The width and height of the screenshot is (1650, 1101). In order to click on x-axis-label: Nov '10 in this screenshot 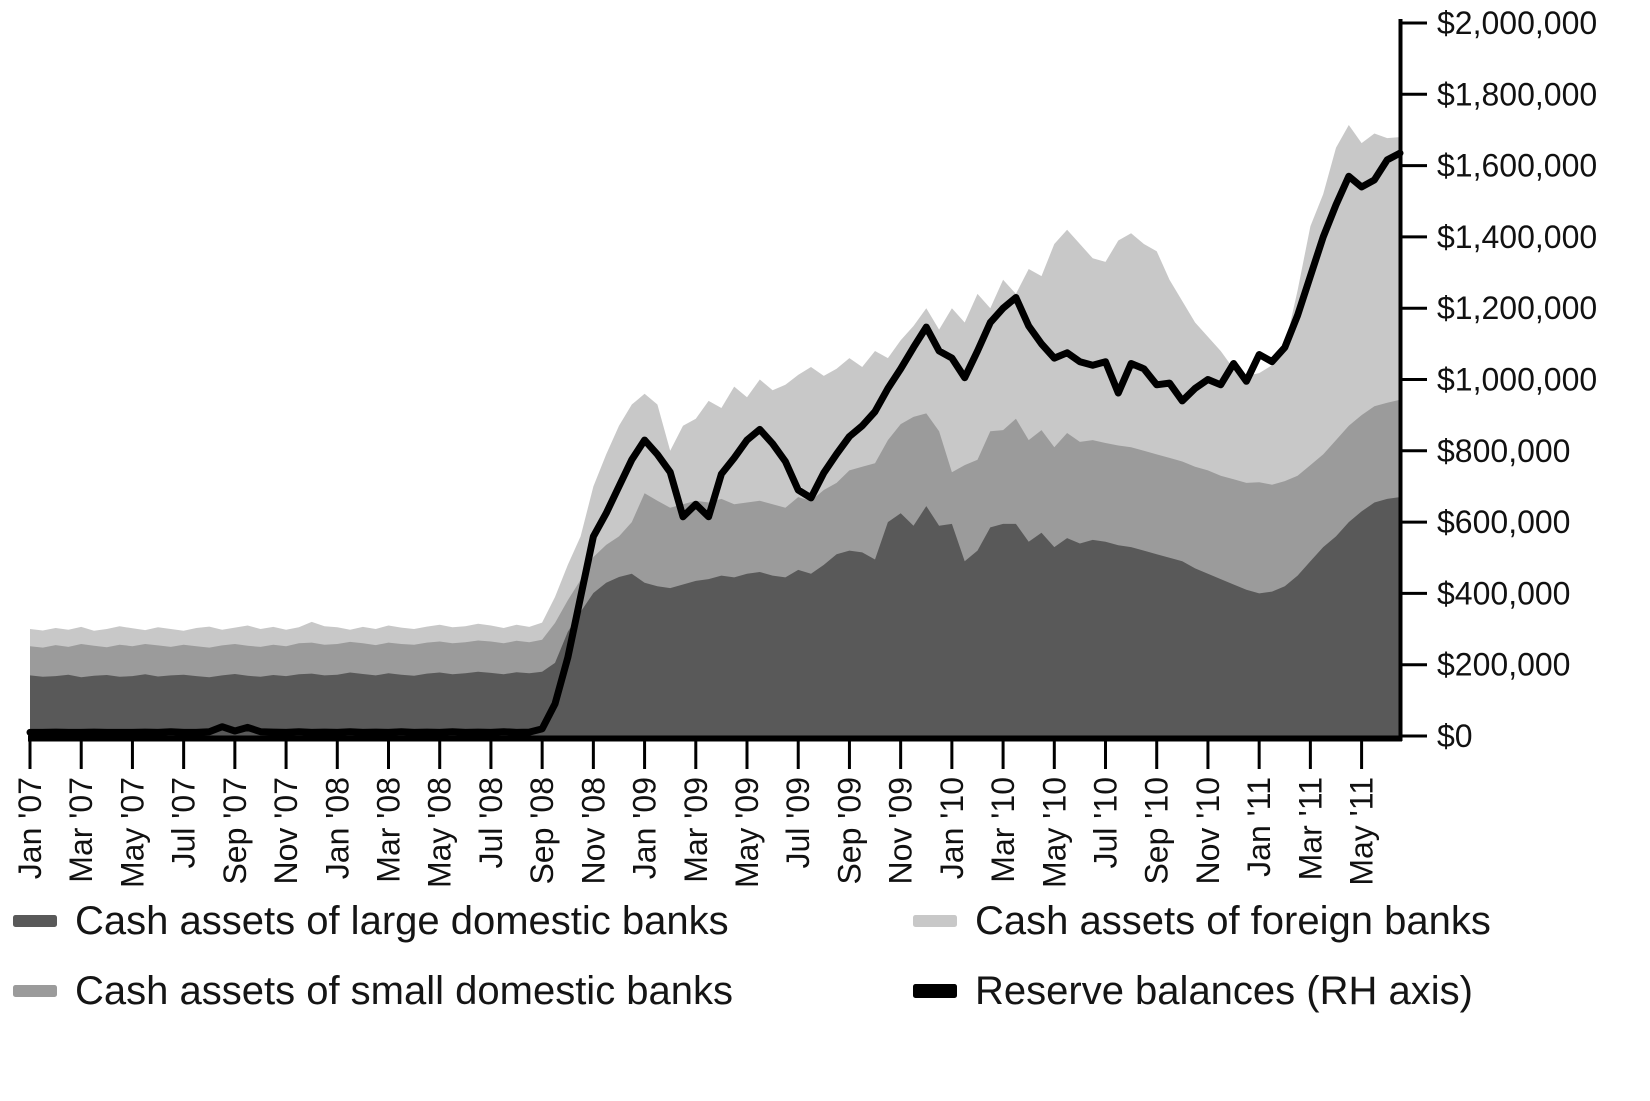, I will do `click(1208, 831)`.